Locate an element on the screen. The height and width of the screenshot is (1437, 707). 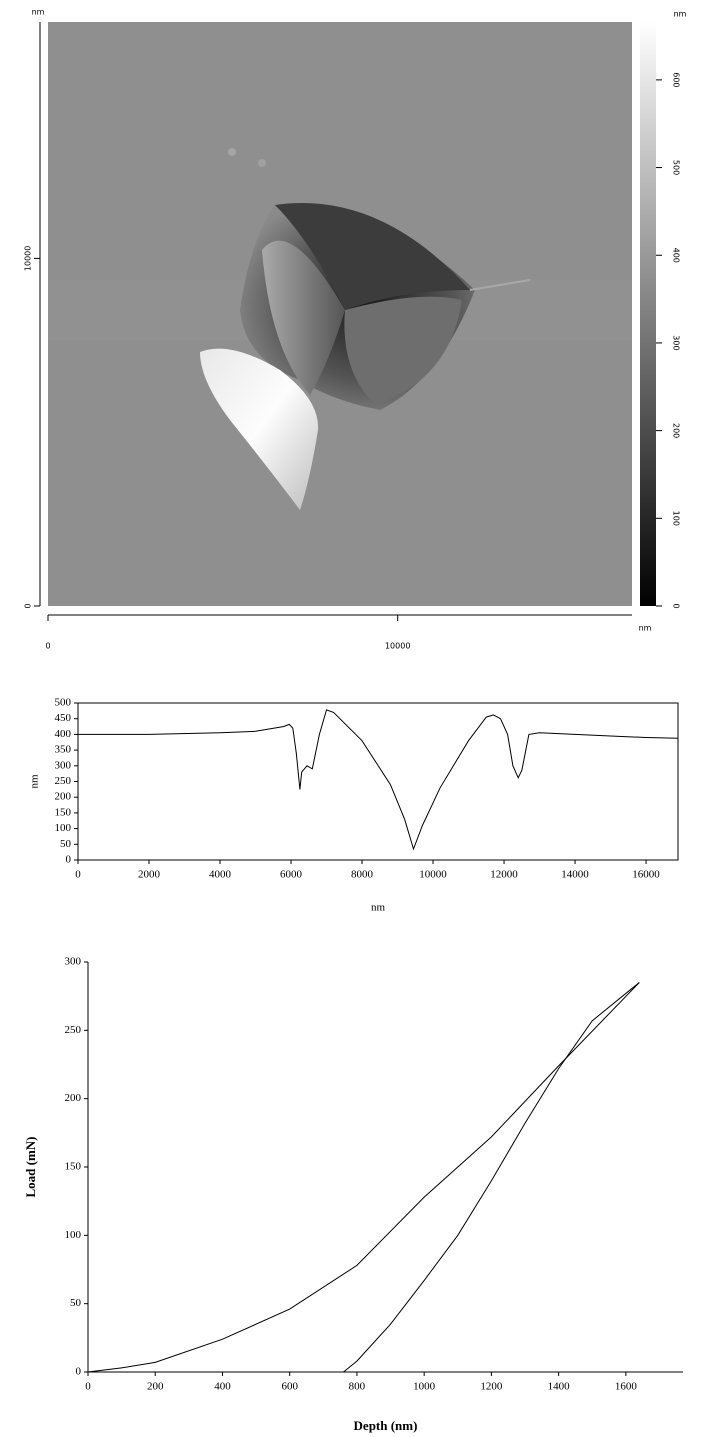
colorbar is located at coordinates (648, 314).